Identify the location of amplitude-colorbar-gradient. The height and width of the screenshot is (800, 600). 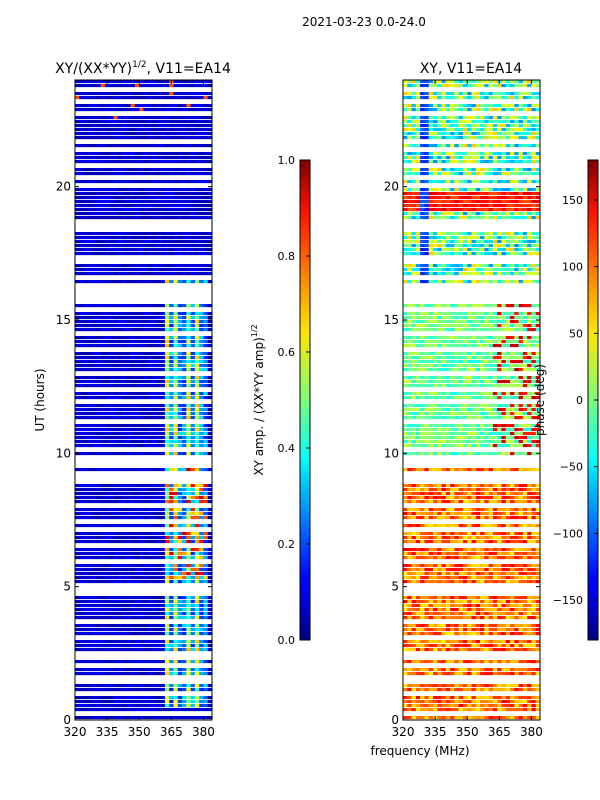
(305, 400).